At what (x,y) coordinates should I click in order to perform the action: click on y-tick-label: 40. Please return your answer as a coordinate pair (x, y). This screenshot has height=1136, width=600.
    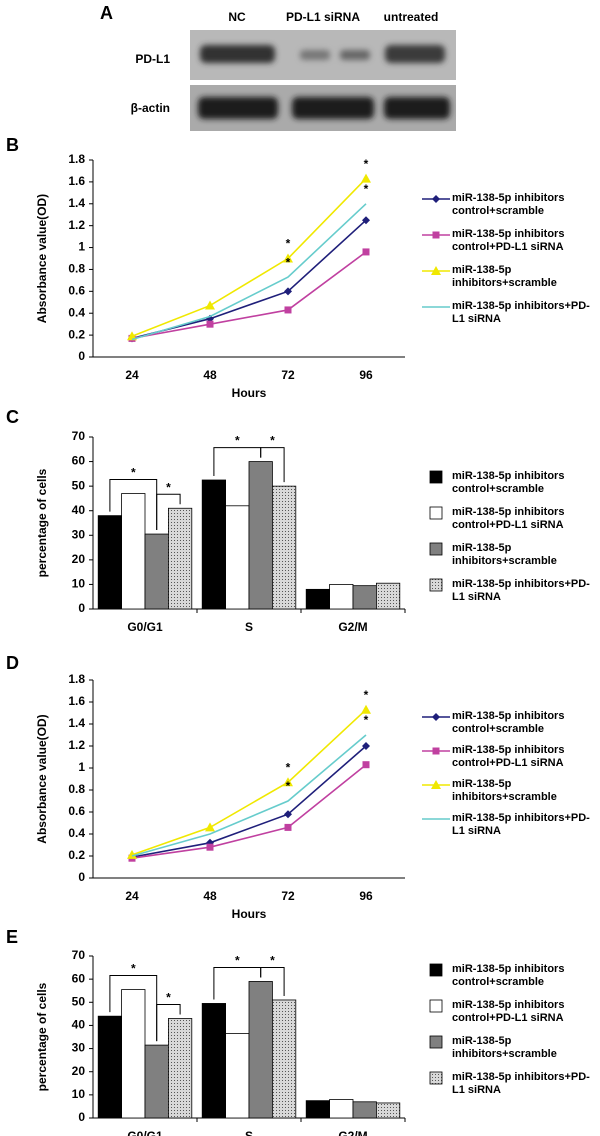
    Looking at the image, I should click on (79, 1025).